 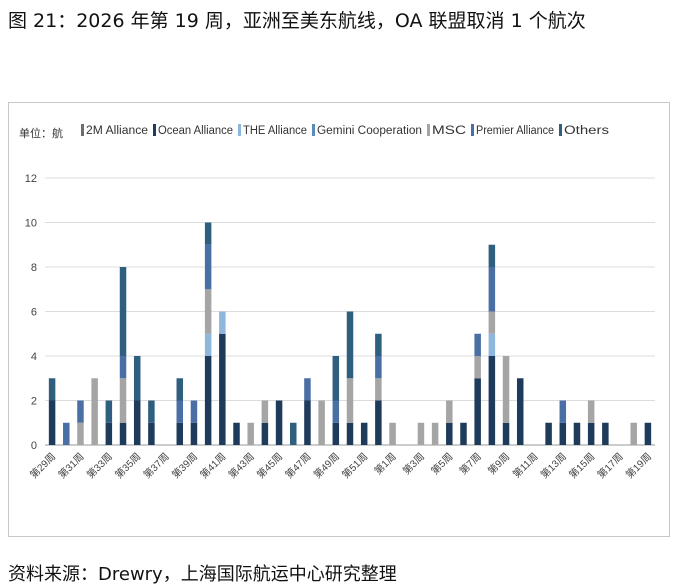 What do you see at coordinates (82, 130) in the screenshot?
I see `legend-swatch-2m-alliance` at bounding box center [82, 130].